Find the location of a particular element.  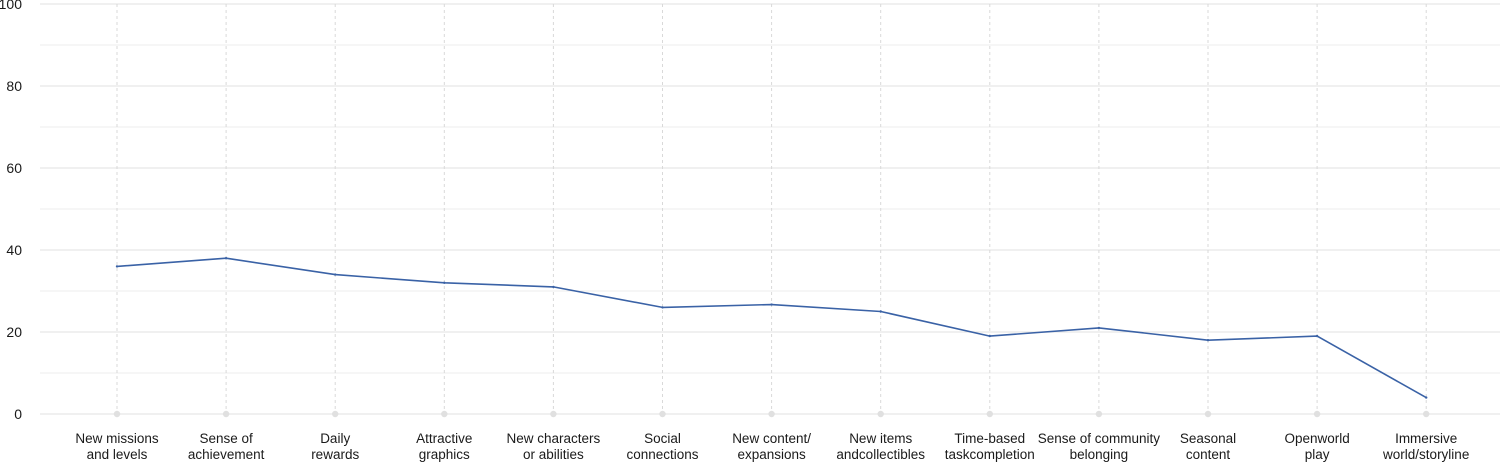

x-tick-label-line: Social is located at coordinates (662, 438).